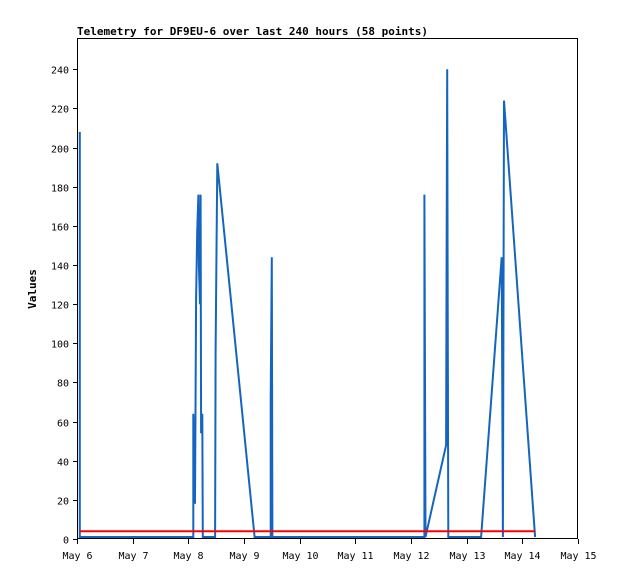  I want to click on y-tick-label: 0, so click(66, 541).